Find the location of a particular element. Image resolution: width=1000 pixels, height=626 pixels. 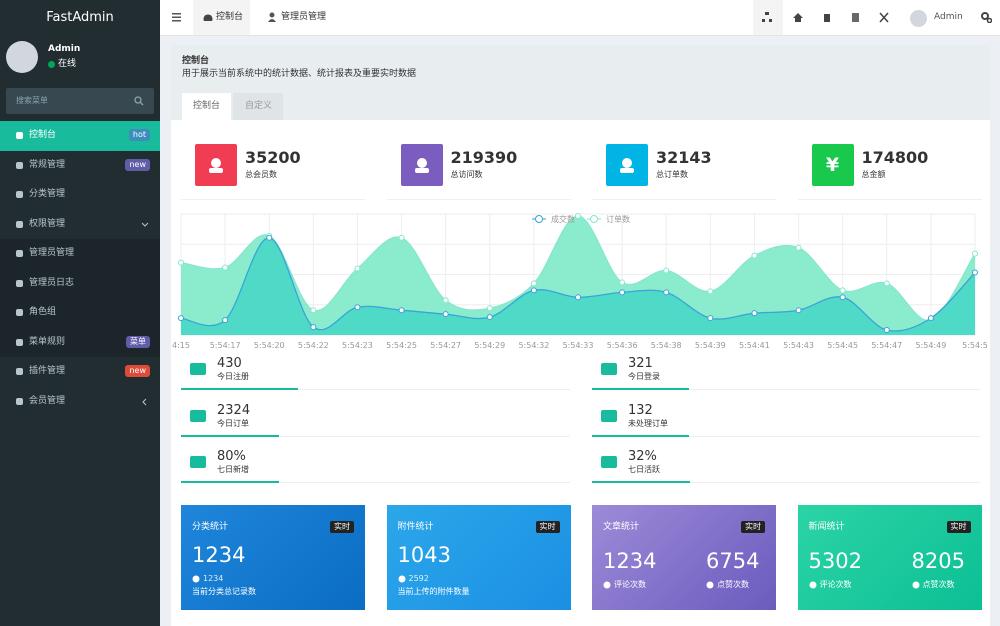

logo: FastAdmin is located at coordinates (80, 17).